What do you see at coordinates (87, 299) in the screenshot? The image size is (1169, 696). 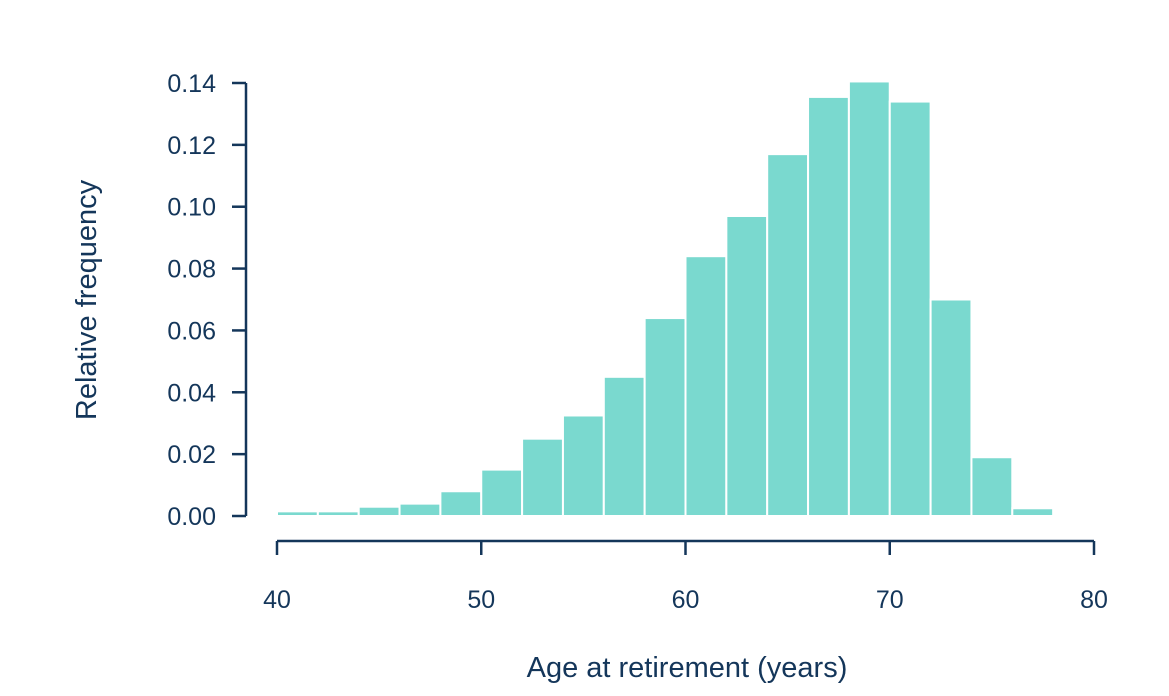 I see `y-axis-title: Relative frequency` at bounding box center [87, 299].